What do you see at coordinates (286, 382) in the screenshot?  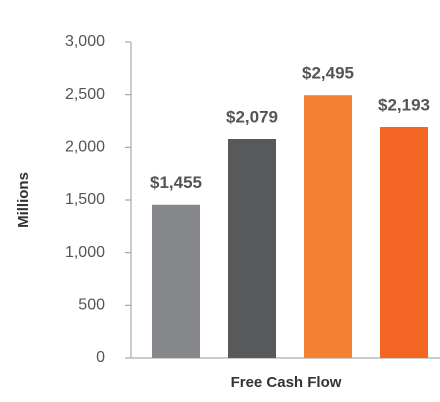 I see `x-axis-label: Free Cash Flow` at bounding box center [286, 382].